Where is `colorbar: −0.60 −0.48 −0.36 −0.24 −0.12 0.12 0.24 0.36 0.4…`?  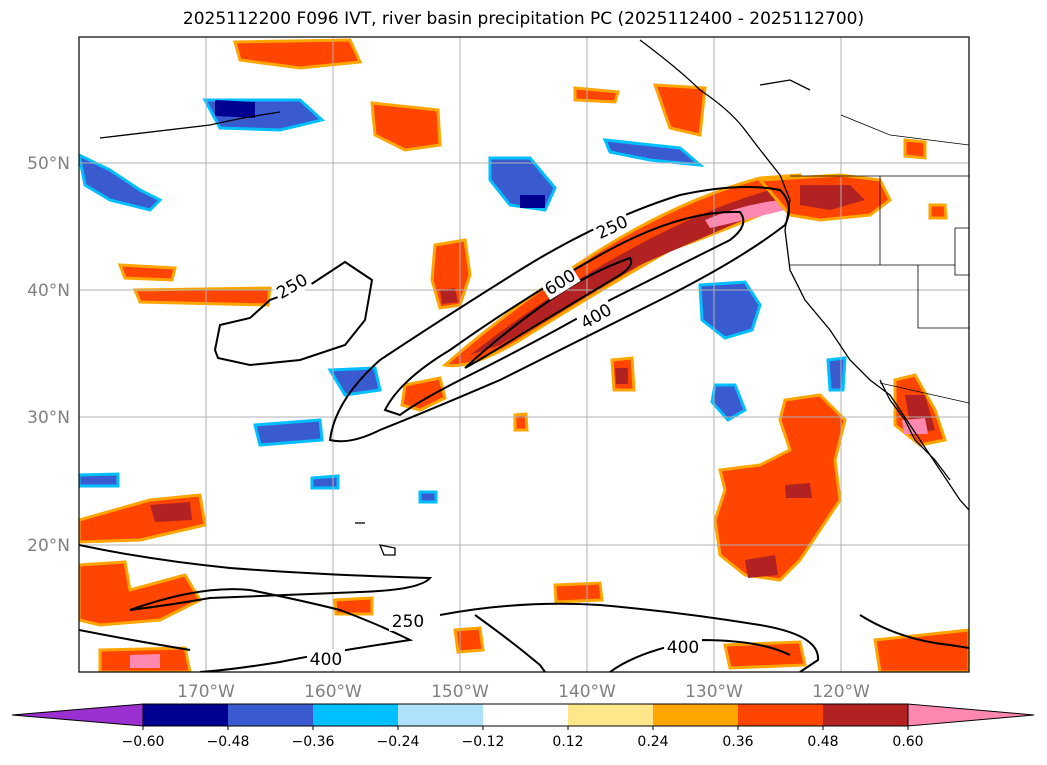 colorbar: −0.60 −0.48 −0.36 −0.24 −0.12 0.12 0.24 0.36 0.4… is located at coordinates (523, 726).